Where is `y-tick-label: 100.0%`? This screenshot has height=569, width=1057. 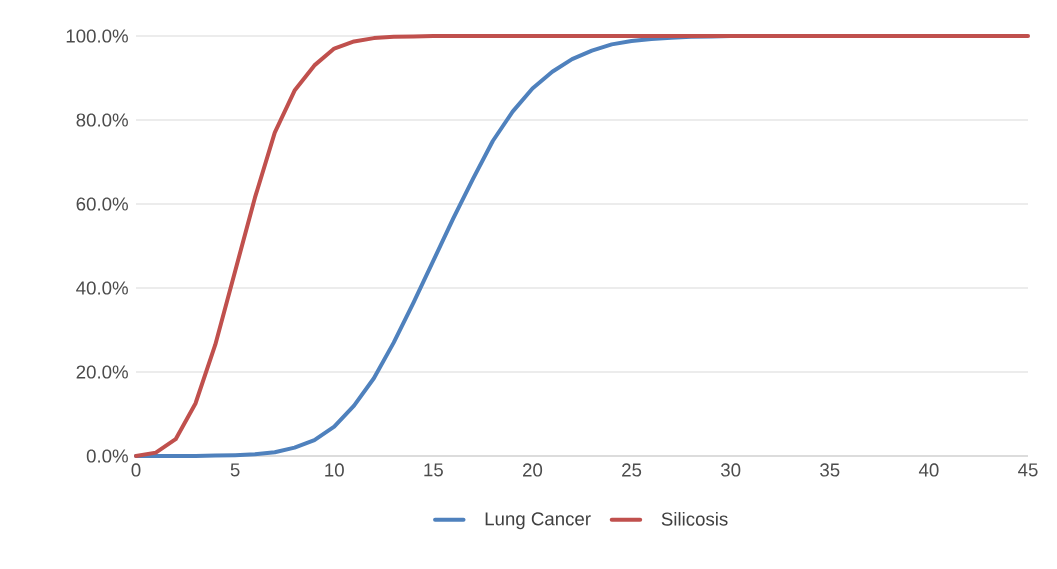 y-tick-label: 100.0% is located at coordinates (97, 36).